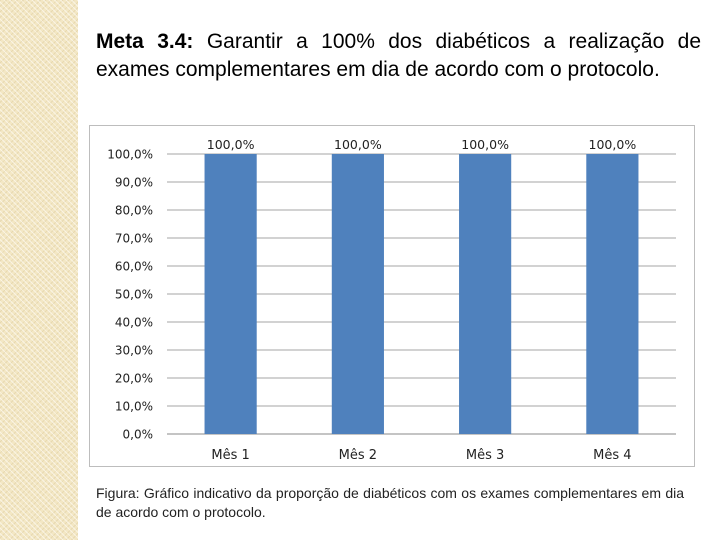  I want to click on y-tick-label: 60,0%, so click(134, 267).